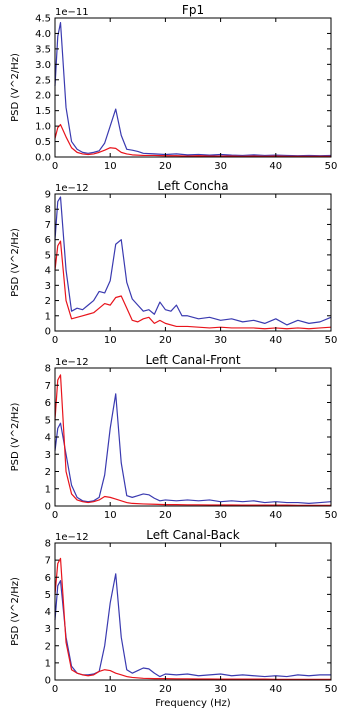  I want to click on y-tick-label: 4.5, so click(43, 19).